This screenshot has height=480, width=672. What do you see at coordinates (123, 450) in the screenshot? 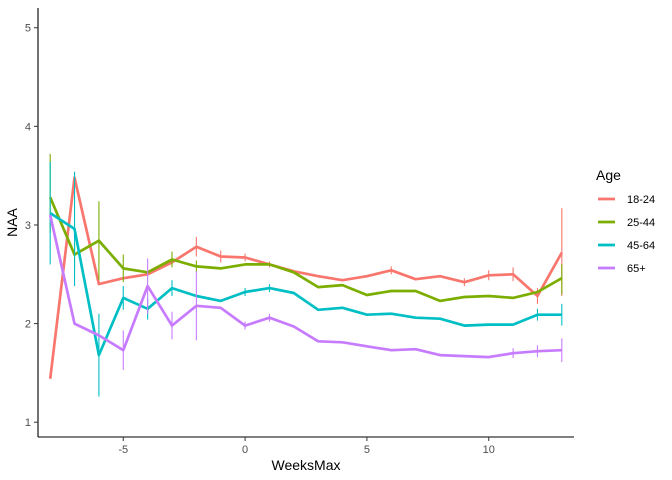
I see `x-tick-label: -5` at bounding box center [123, 450].